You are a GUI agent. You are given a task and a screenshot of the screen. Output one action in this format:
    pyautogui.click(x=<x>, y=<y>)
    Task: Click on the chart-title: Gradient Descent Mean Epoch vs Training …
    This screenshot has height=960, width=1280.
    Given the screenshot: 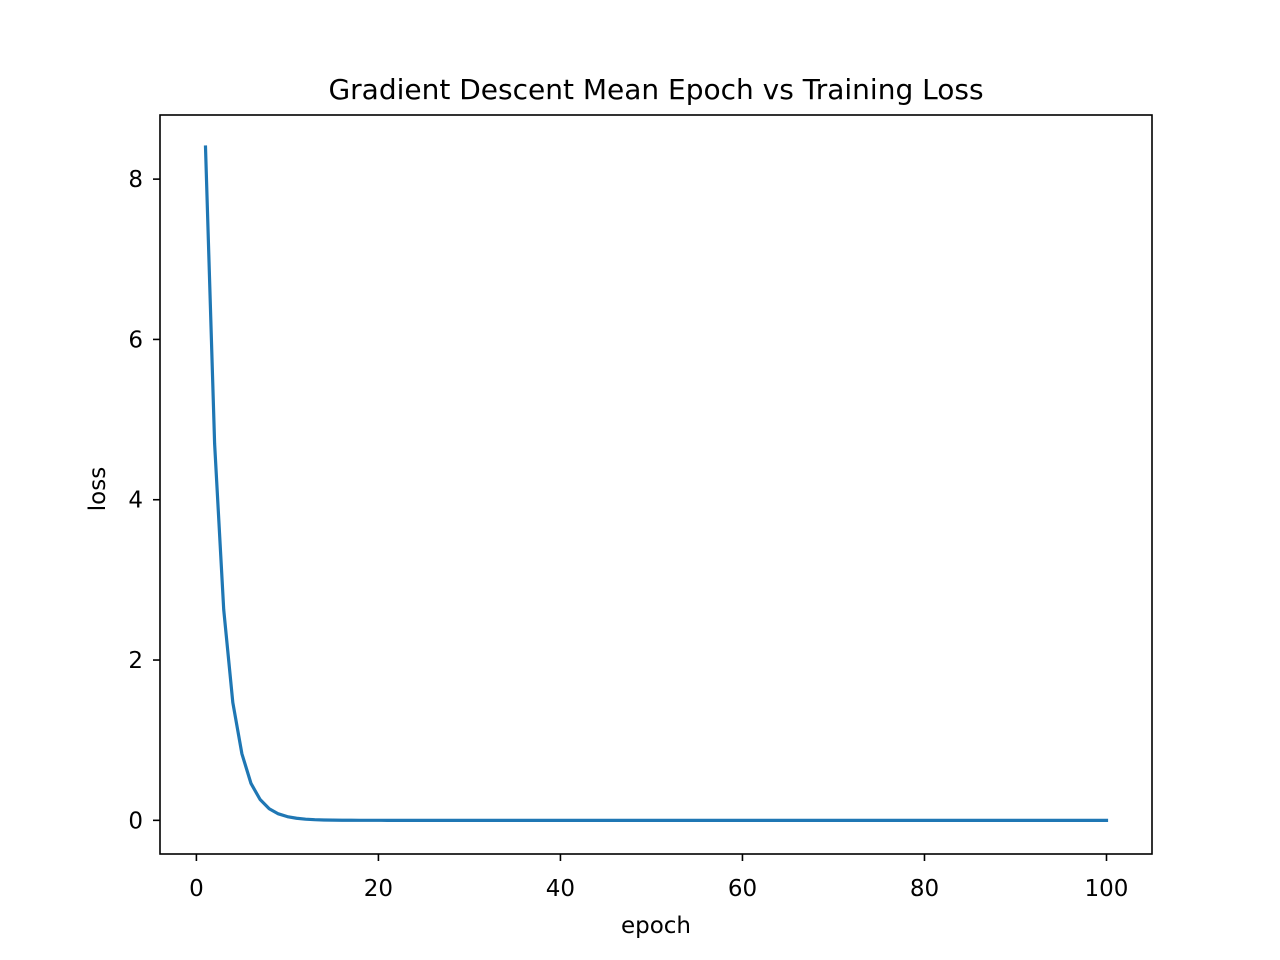 What is the action you would take?
    pyautogui.click(x=655, y=89)
    